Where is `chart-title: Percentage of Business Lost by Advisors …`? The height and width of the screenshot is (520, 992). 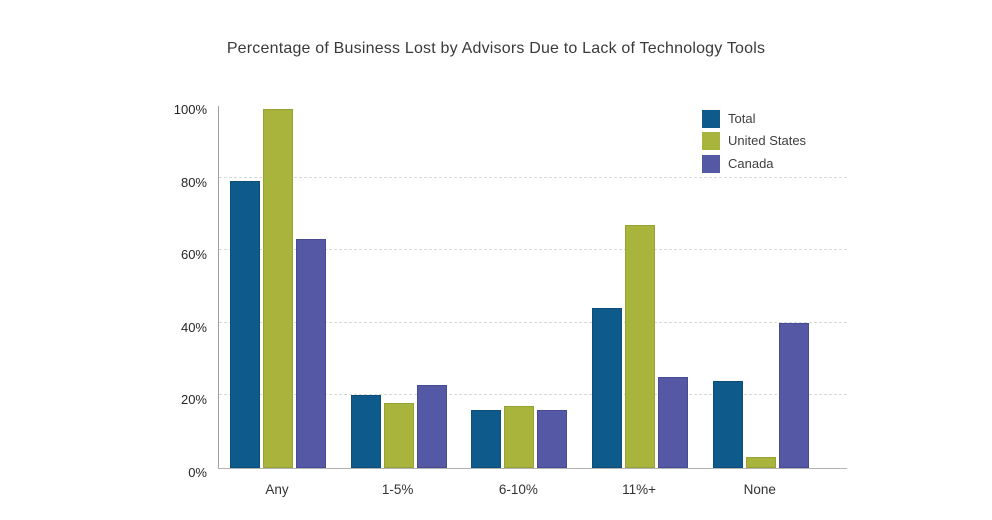 chart-title: Percentage of Business Lost by Advisors … is located at coordinates (496, 48).